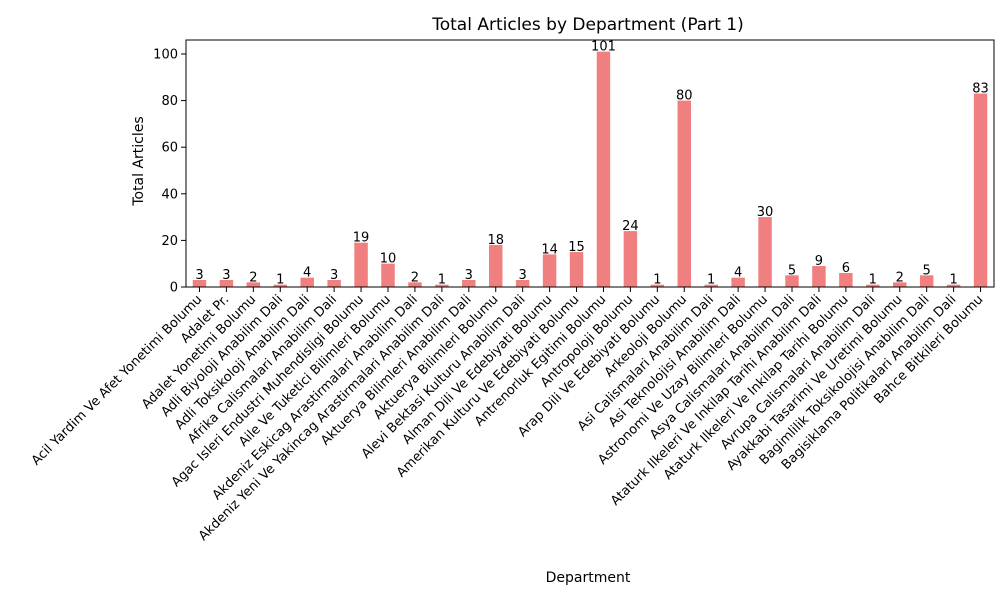 The height and width of the screenshot is (604, 1000). What do you see at coordinates (588, 578) in the screenshot?
I see `x-axis-label: Department` at bounding box center [588, 578].